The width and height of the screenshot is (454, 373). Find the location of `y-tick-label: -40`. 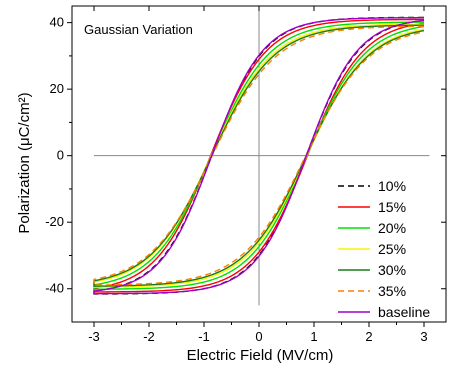

y-tick-label: -40 is located at coordinates (54, 288).